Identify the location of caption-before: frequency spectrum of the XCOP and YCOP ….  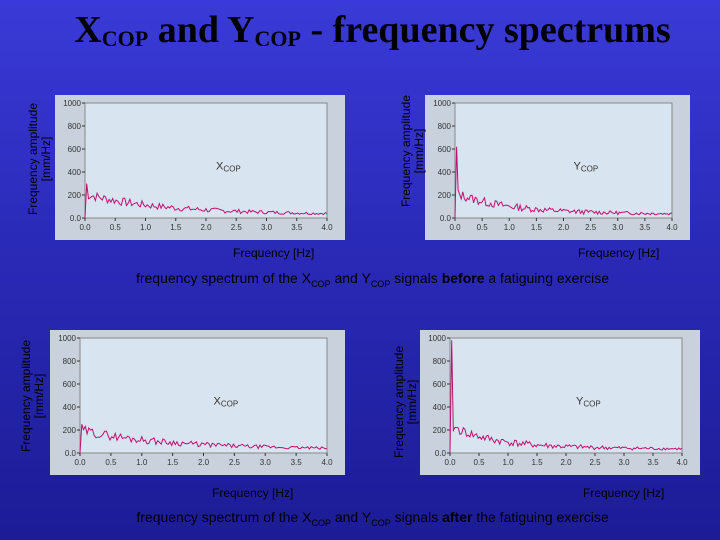
(372, 279).